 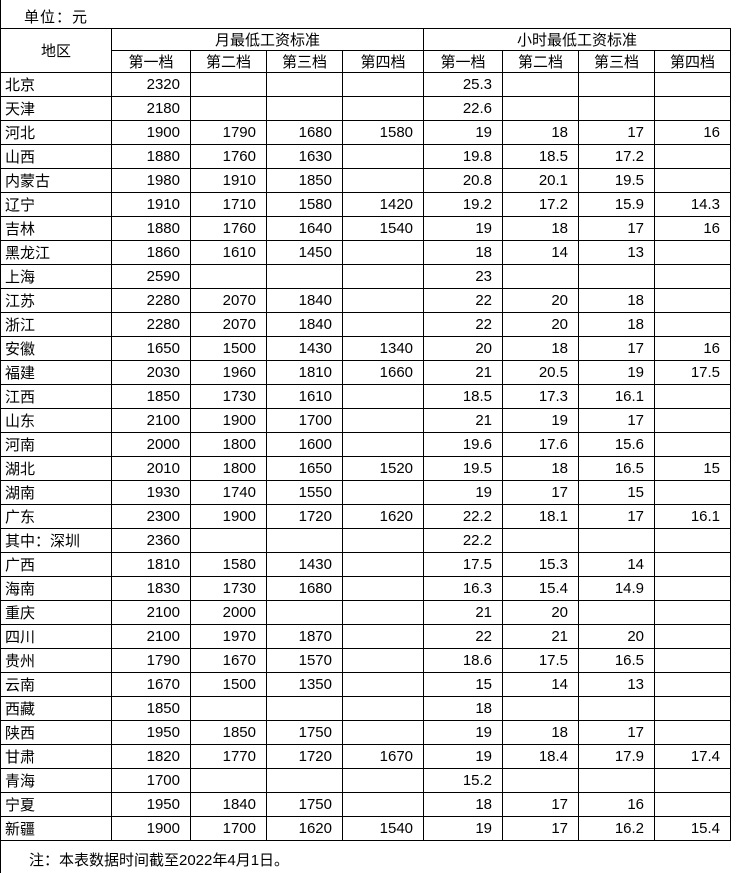 What do you see at coordinates (56, 17) in the screenshot?
I see `unit-label: 单位：元` at bounding box center [56, 17].